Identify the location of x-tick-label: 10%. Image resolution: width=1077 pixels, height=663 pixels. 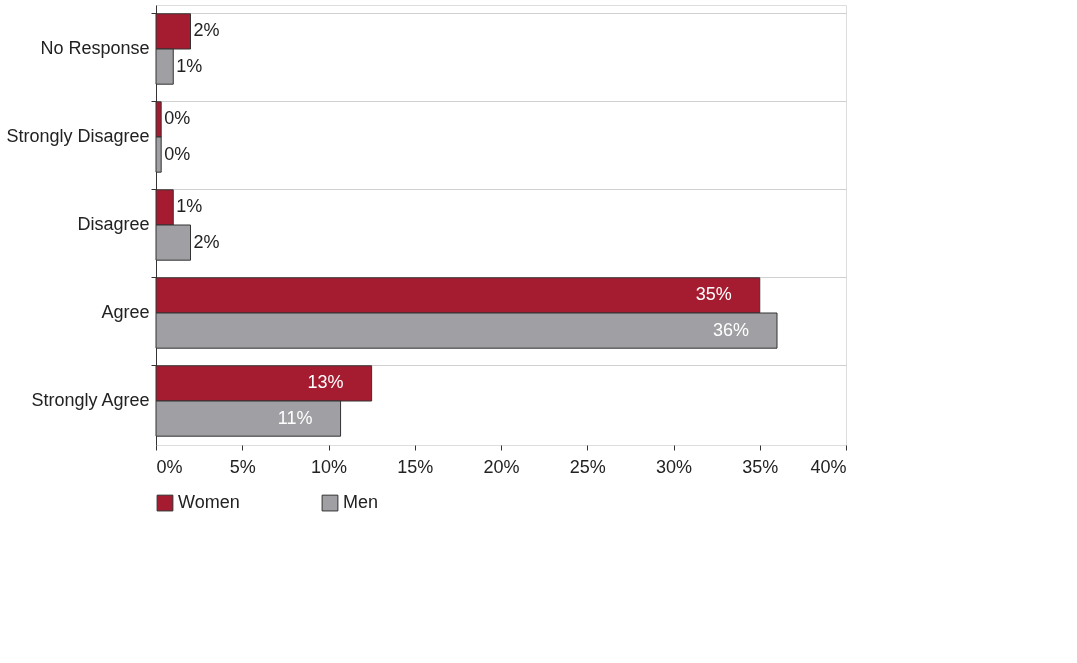
(329, 466).